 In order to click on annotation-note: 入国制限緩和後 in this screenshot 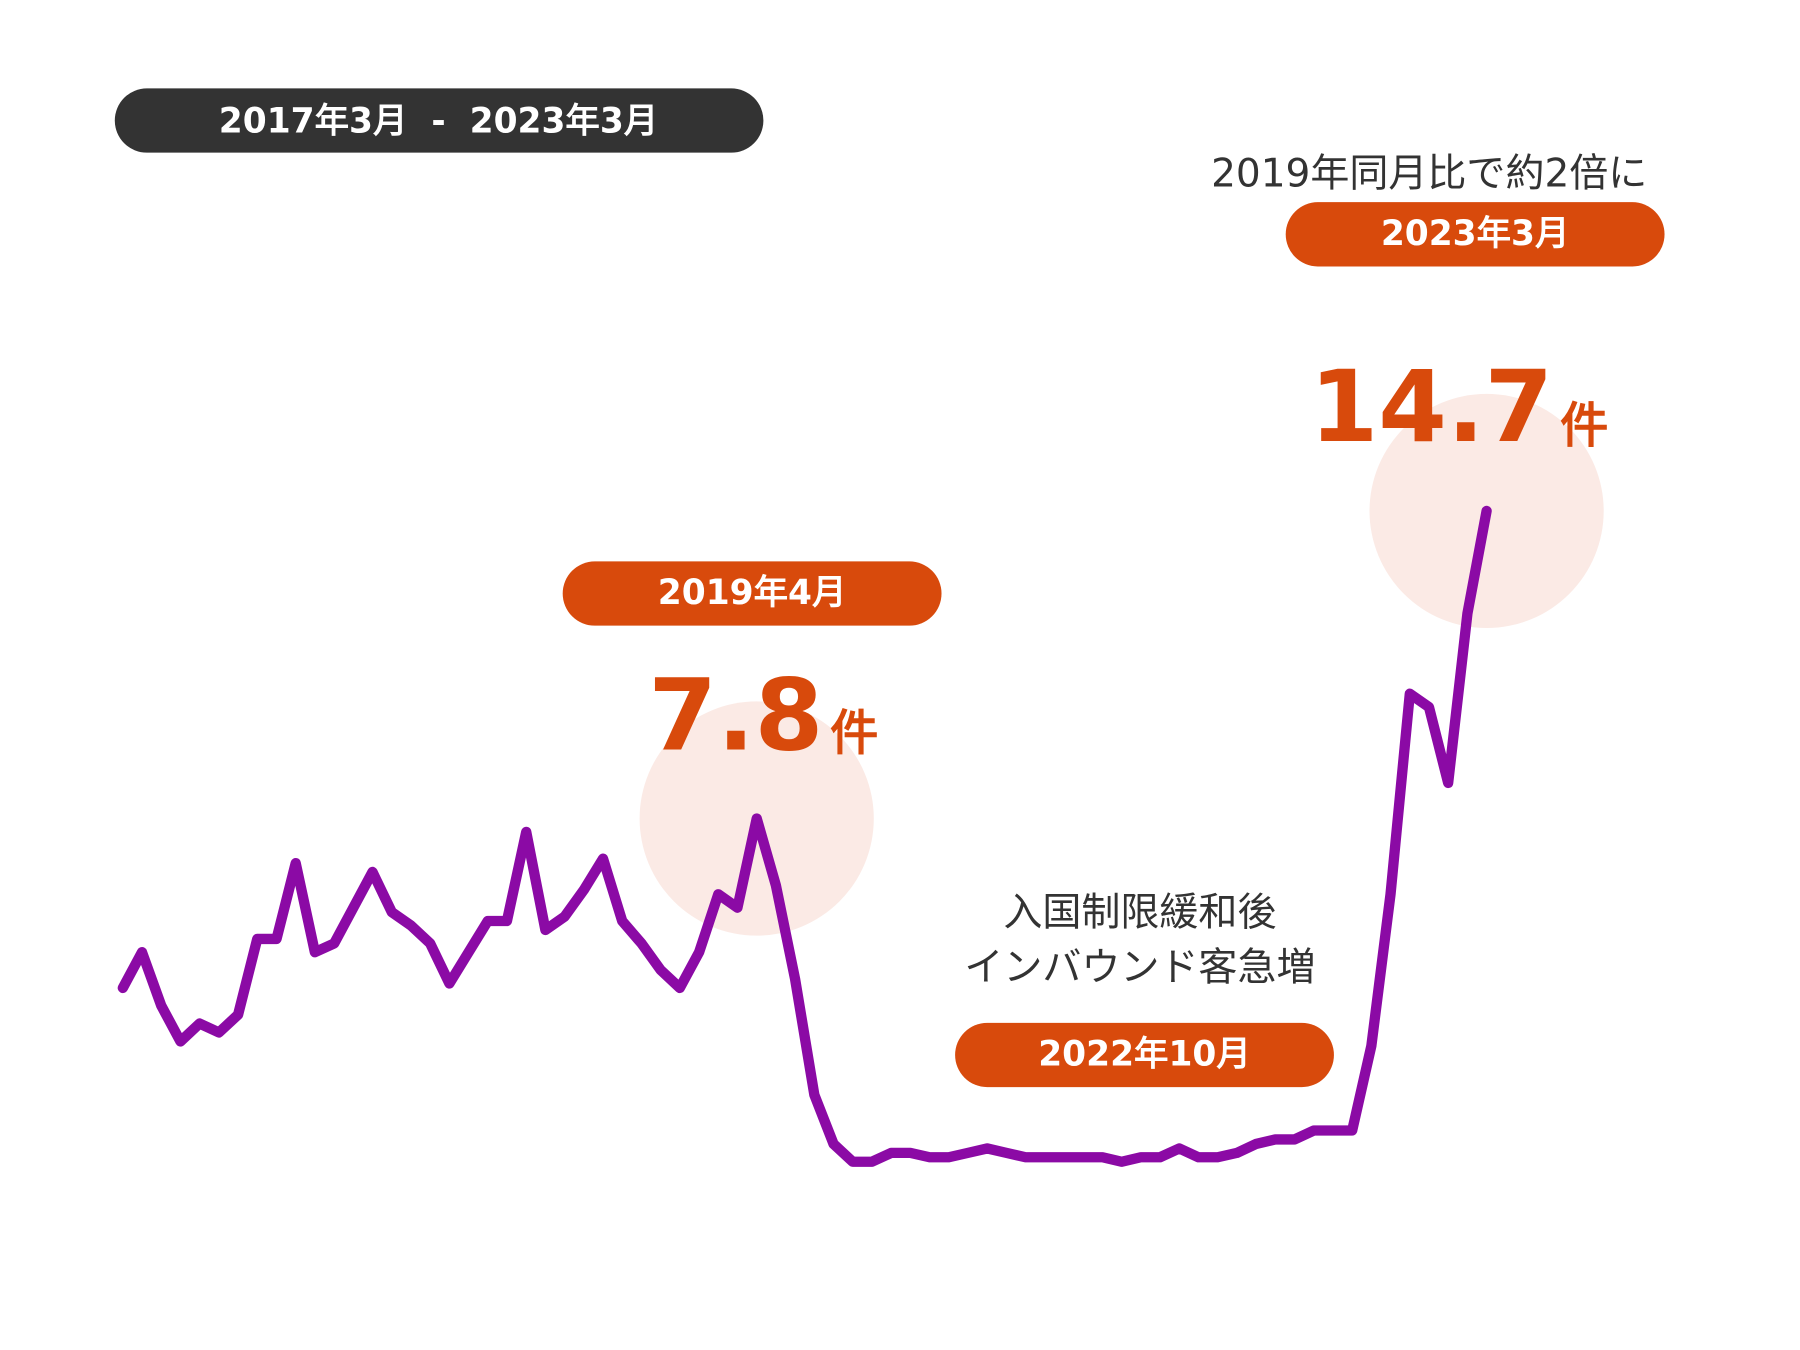, I will do `click(1139, 912)`.